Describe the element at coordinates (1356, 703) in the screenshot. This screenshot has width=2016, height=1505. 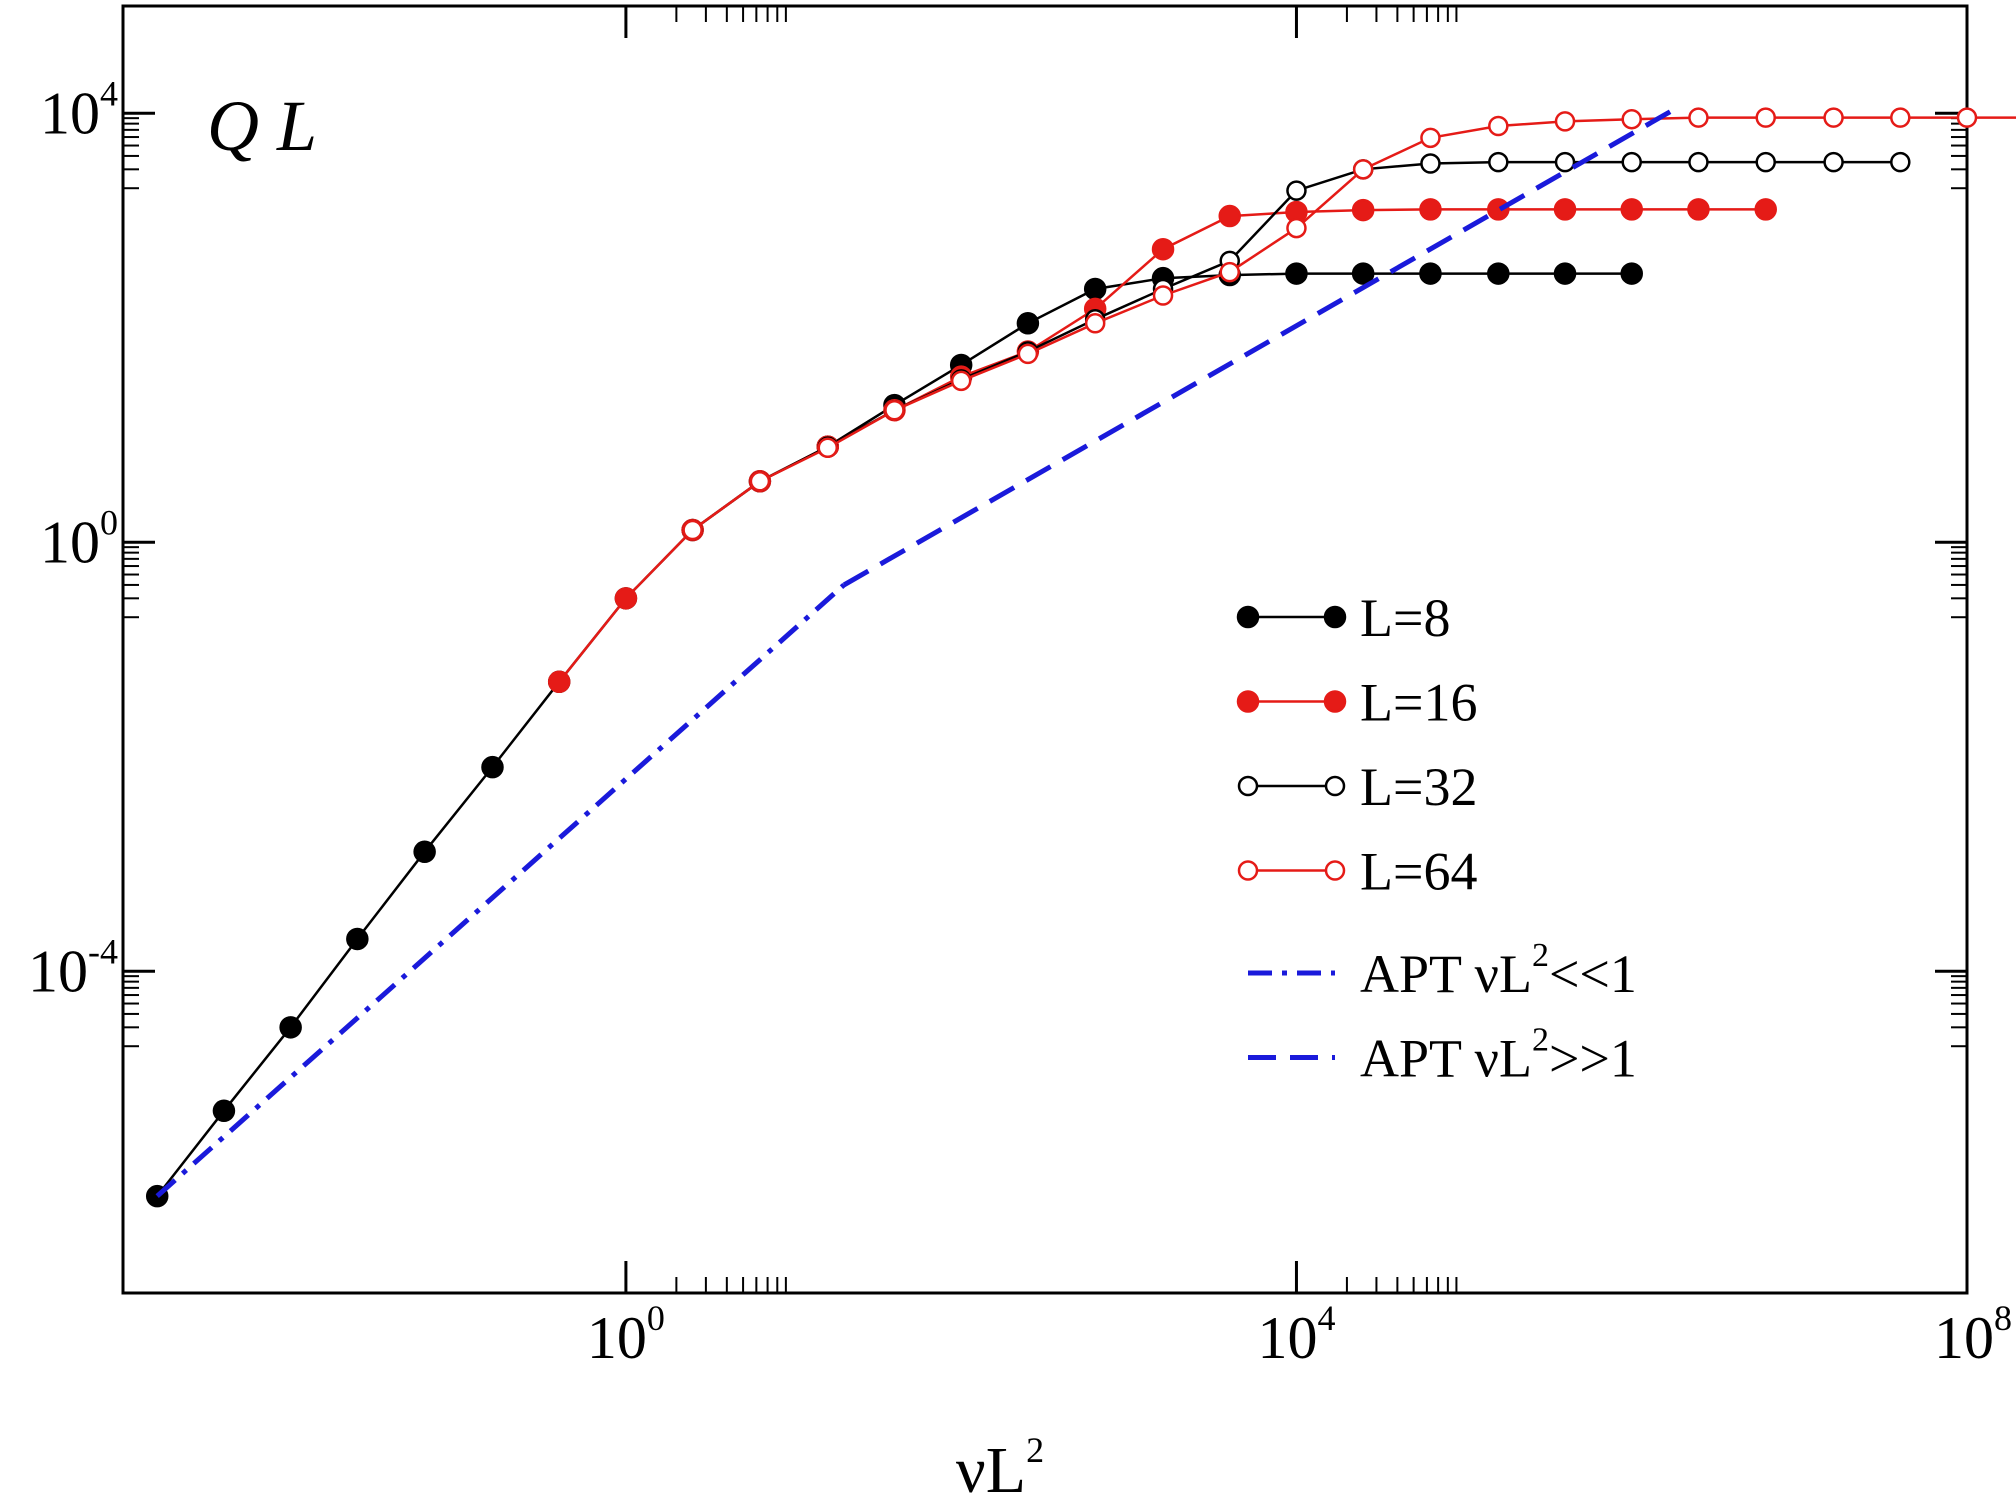
I see `legend-item-l-16: L=16` at that location.